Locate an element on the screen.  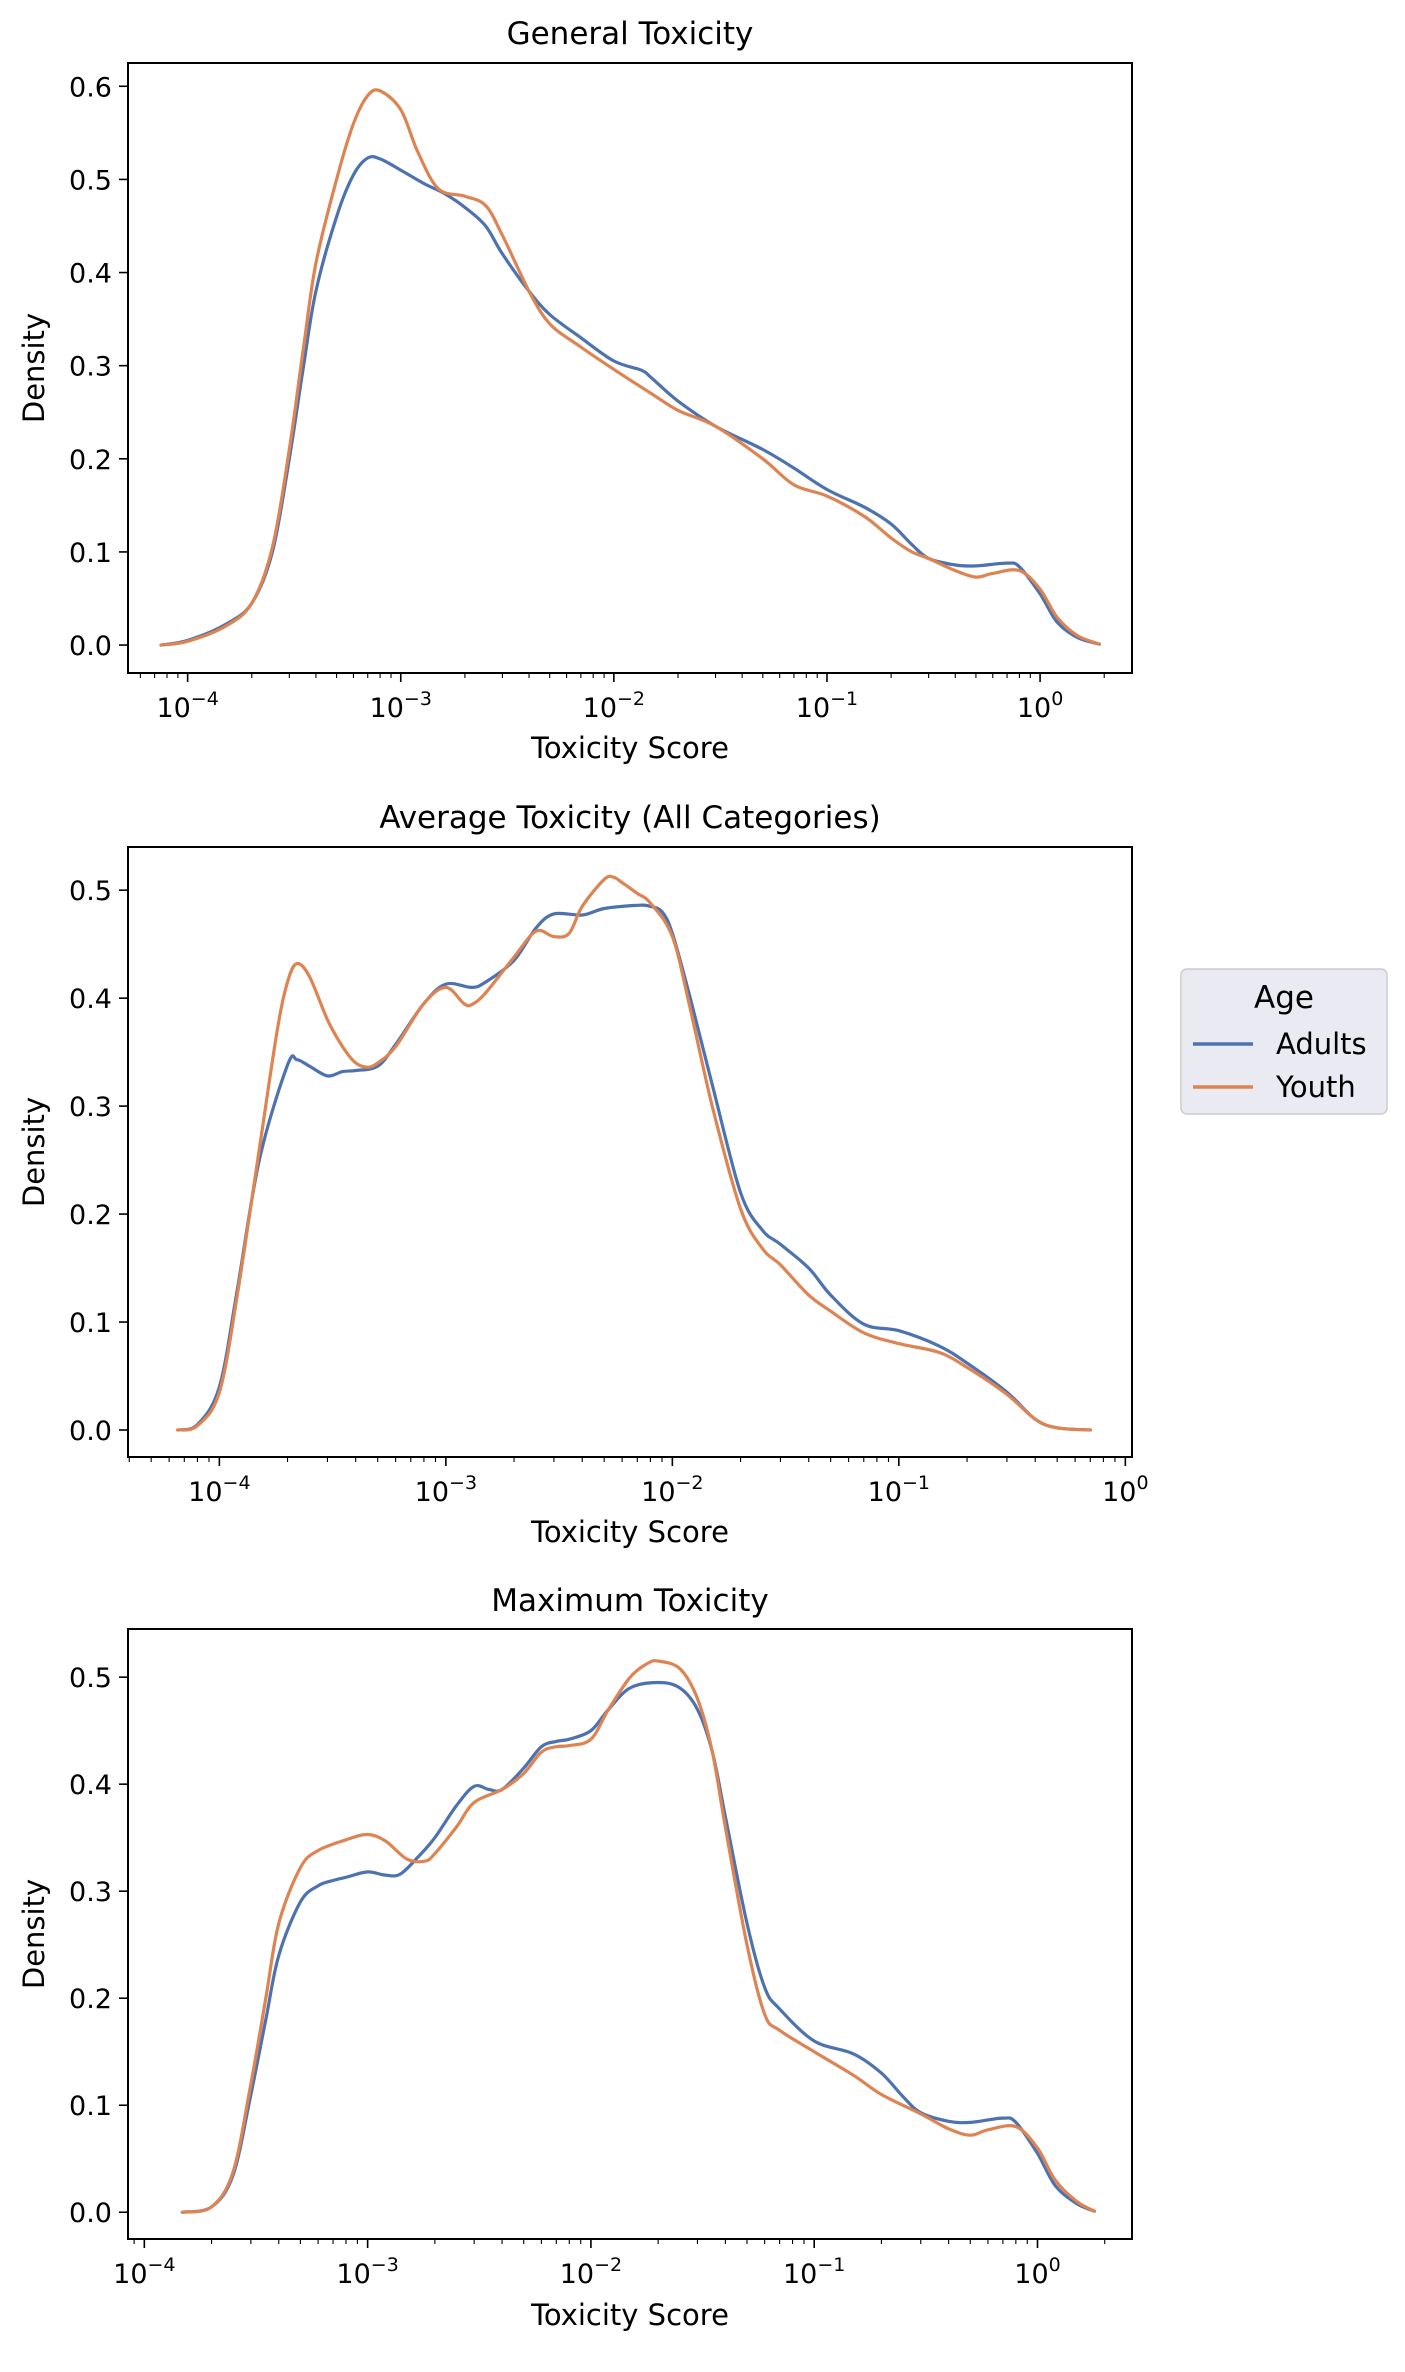
subplot-2-line-adults is located at coordinates (634, 1167).